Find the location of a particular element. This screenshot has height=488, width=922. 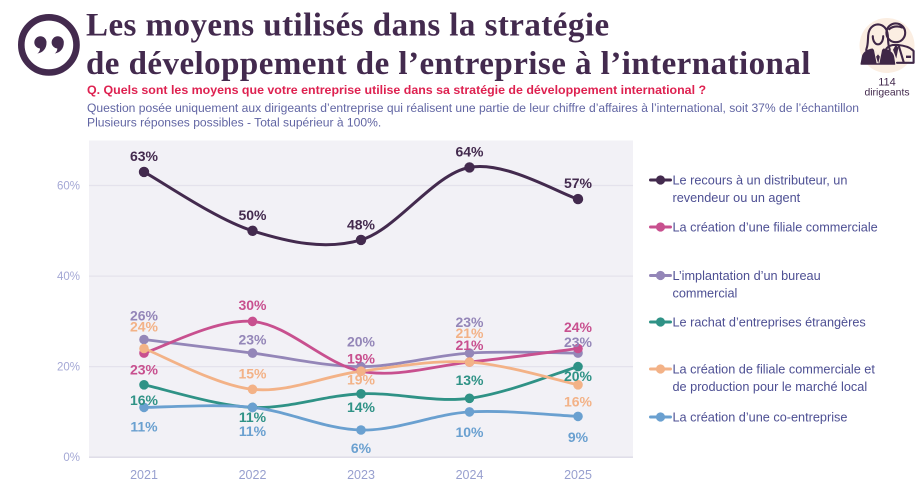

svg-text: 63% is located at coordinates (144, 156).